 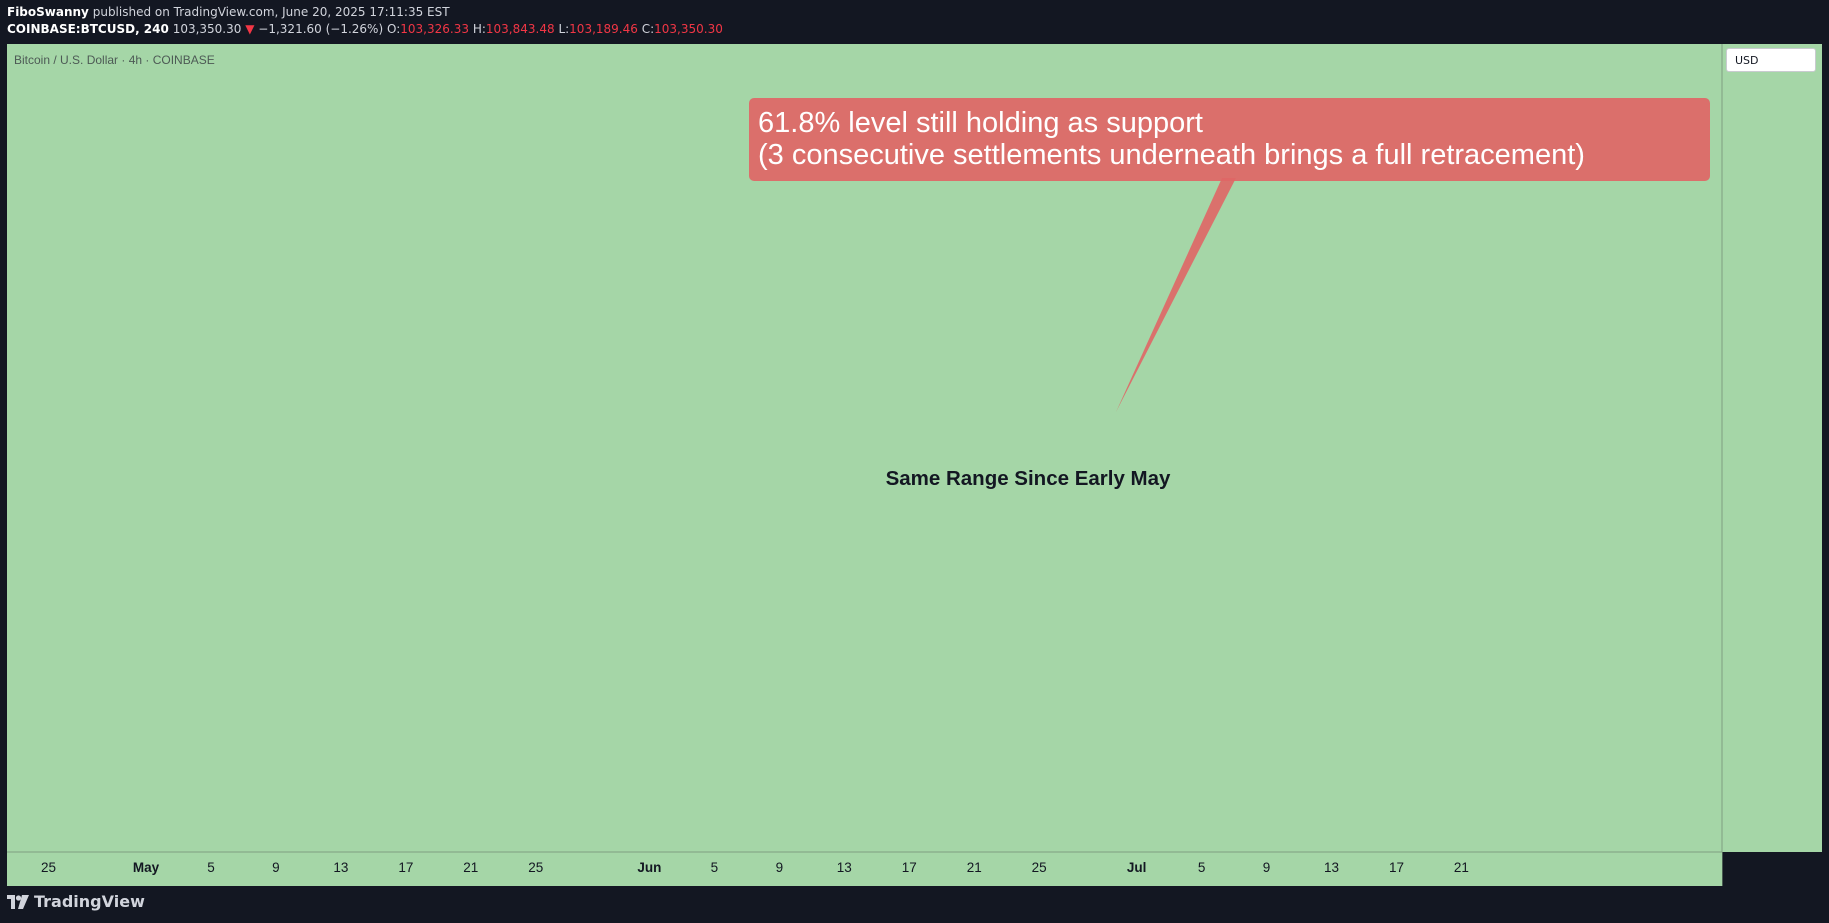 What do you see at coordinates (649, 867) in the screenshot?
I see `time-tick-label: Jun` at bounding box center [649, 867].